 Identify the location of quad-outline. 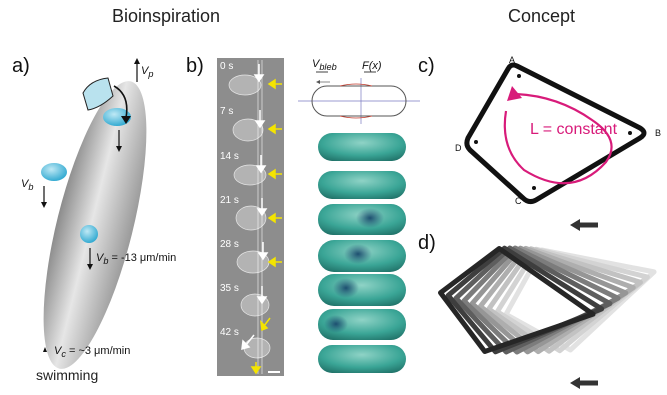
(555, 133).